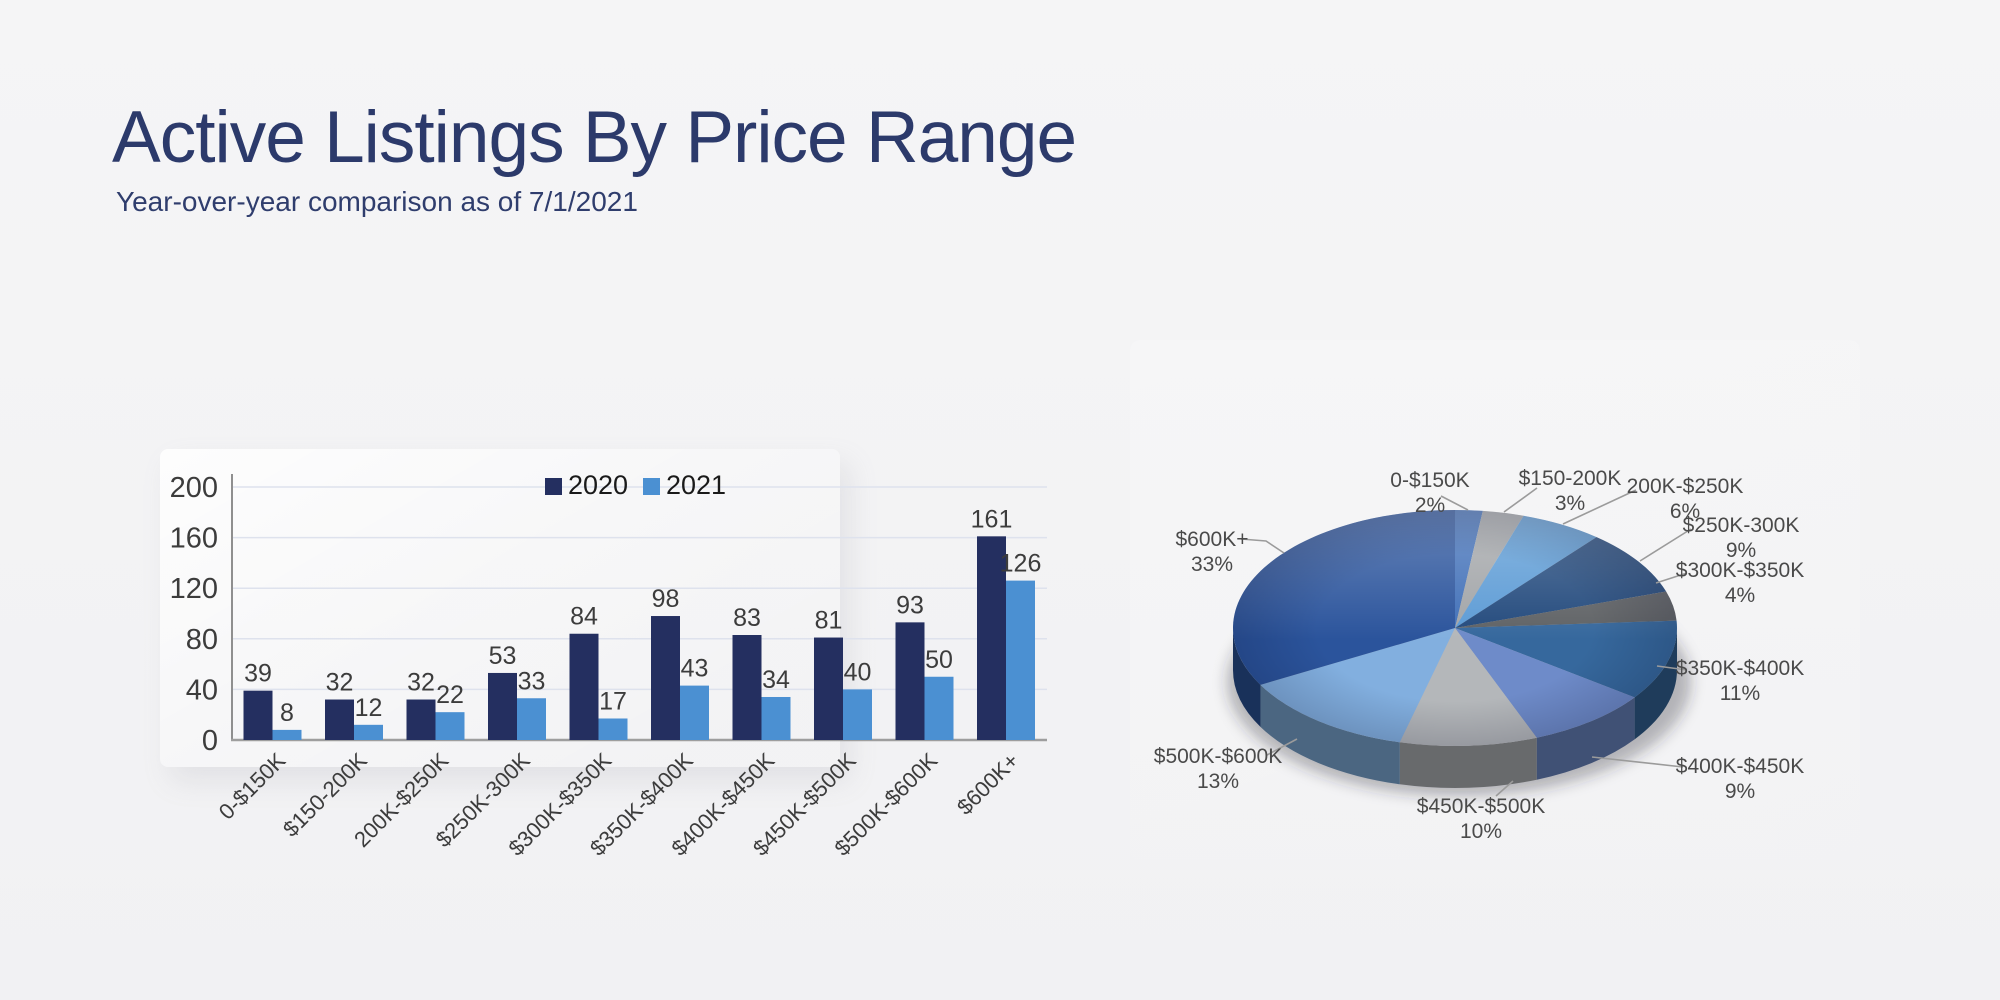 The width and height of the screenshot is (2000, 1000). Describe the element at coordinates (553, 486) in the screenshot. I see `legend-swatch-2020` at that location.